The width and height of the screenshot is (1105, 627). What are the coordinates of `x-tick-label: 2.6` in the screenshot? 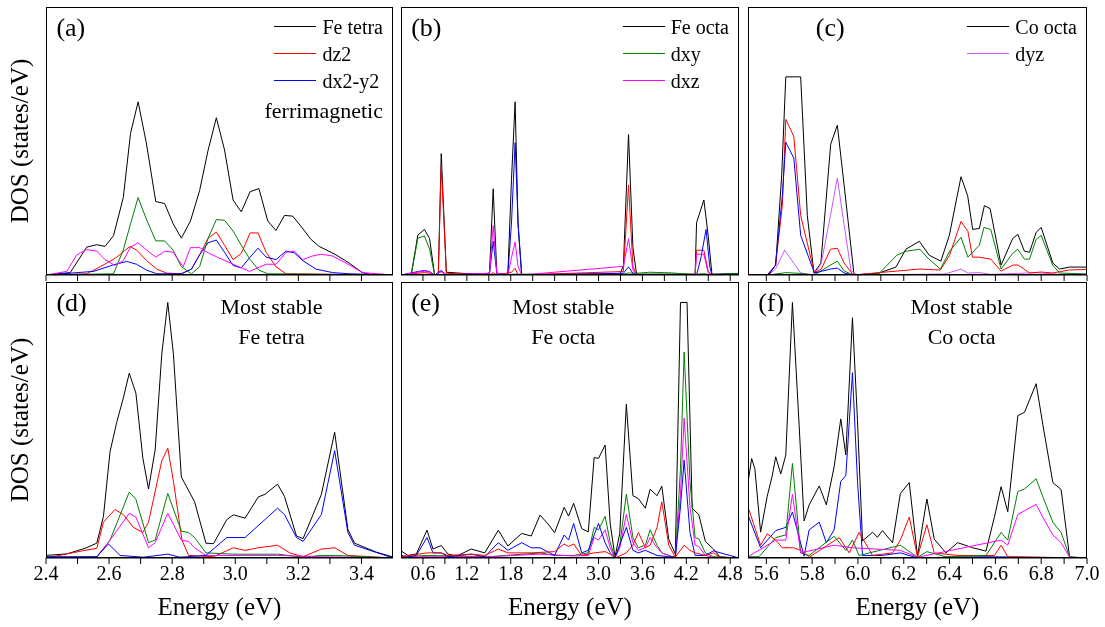 It's located at (109, 573).